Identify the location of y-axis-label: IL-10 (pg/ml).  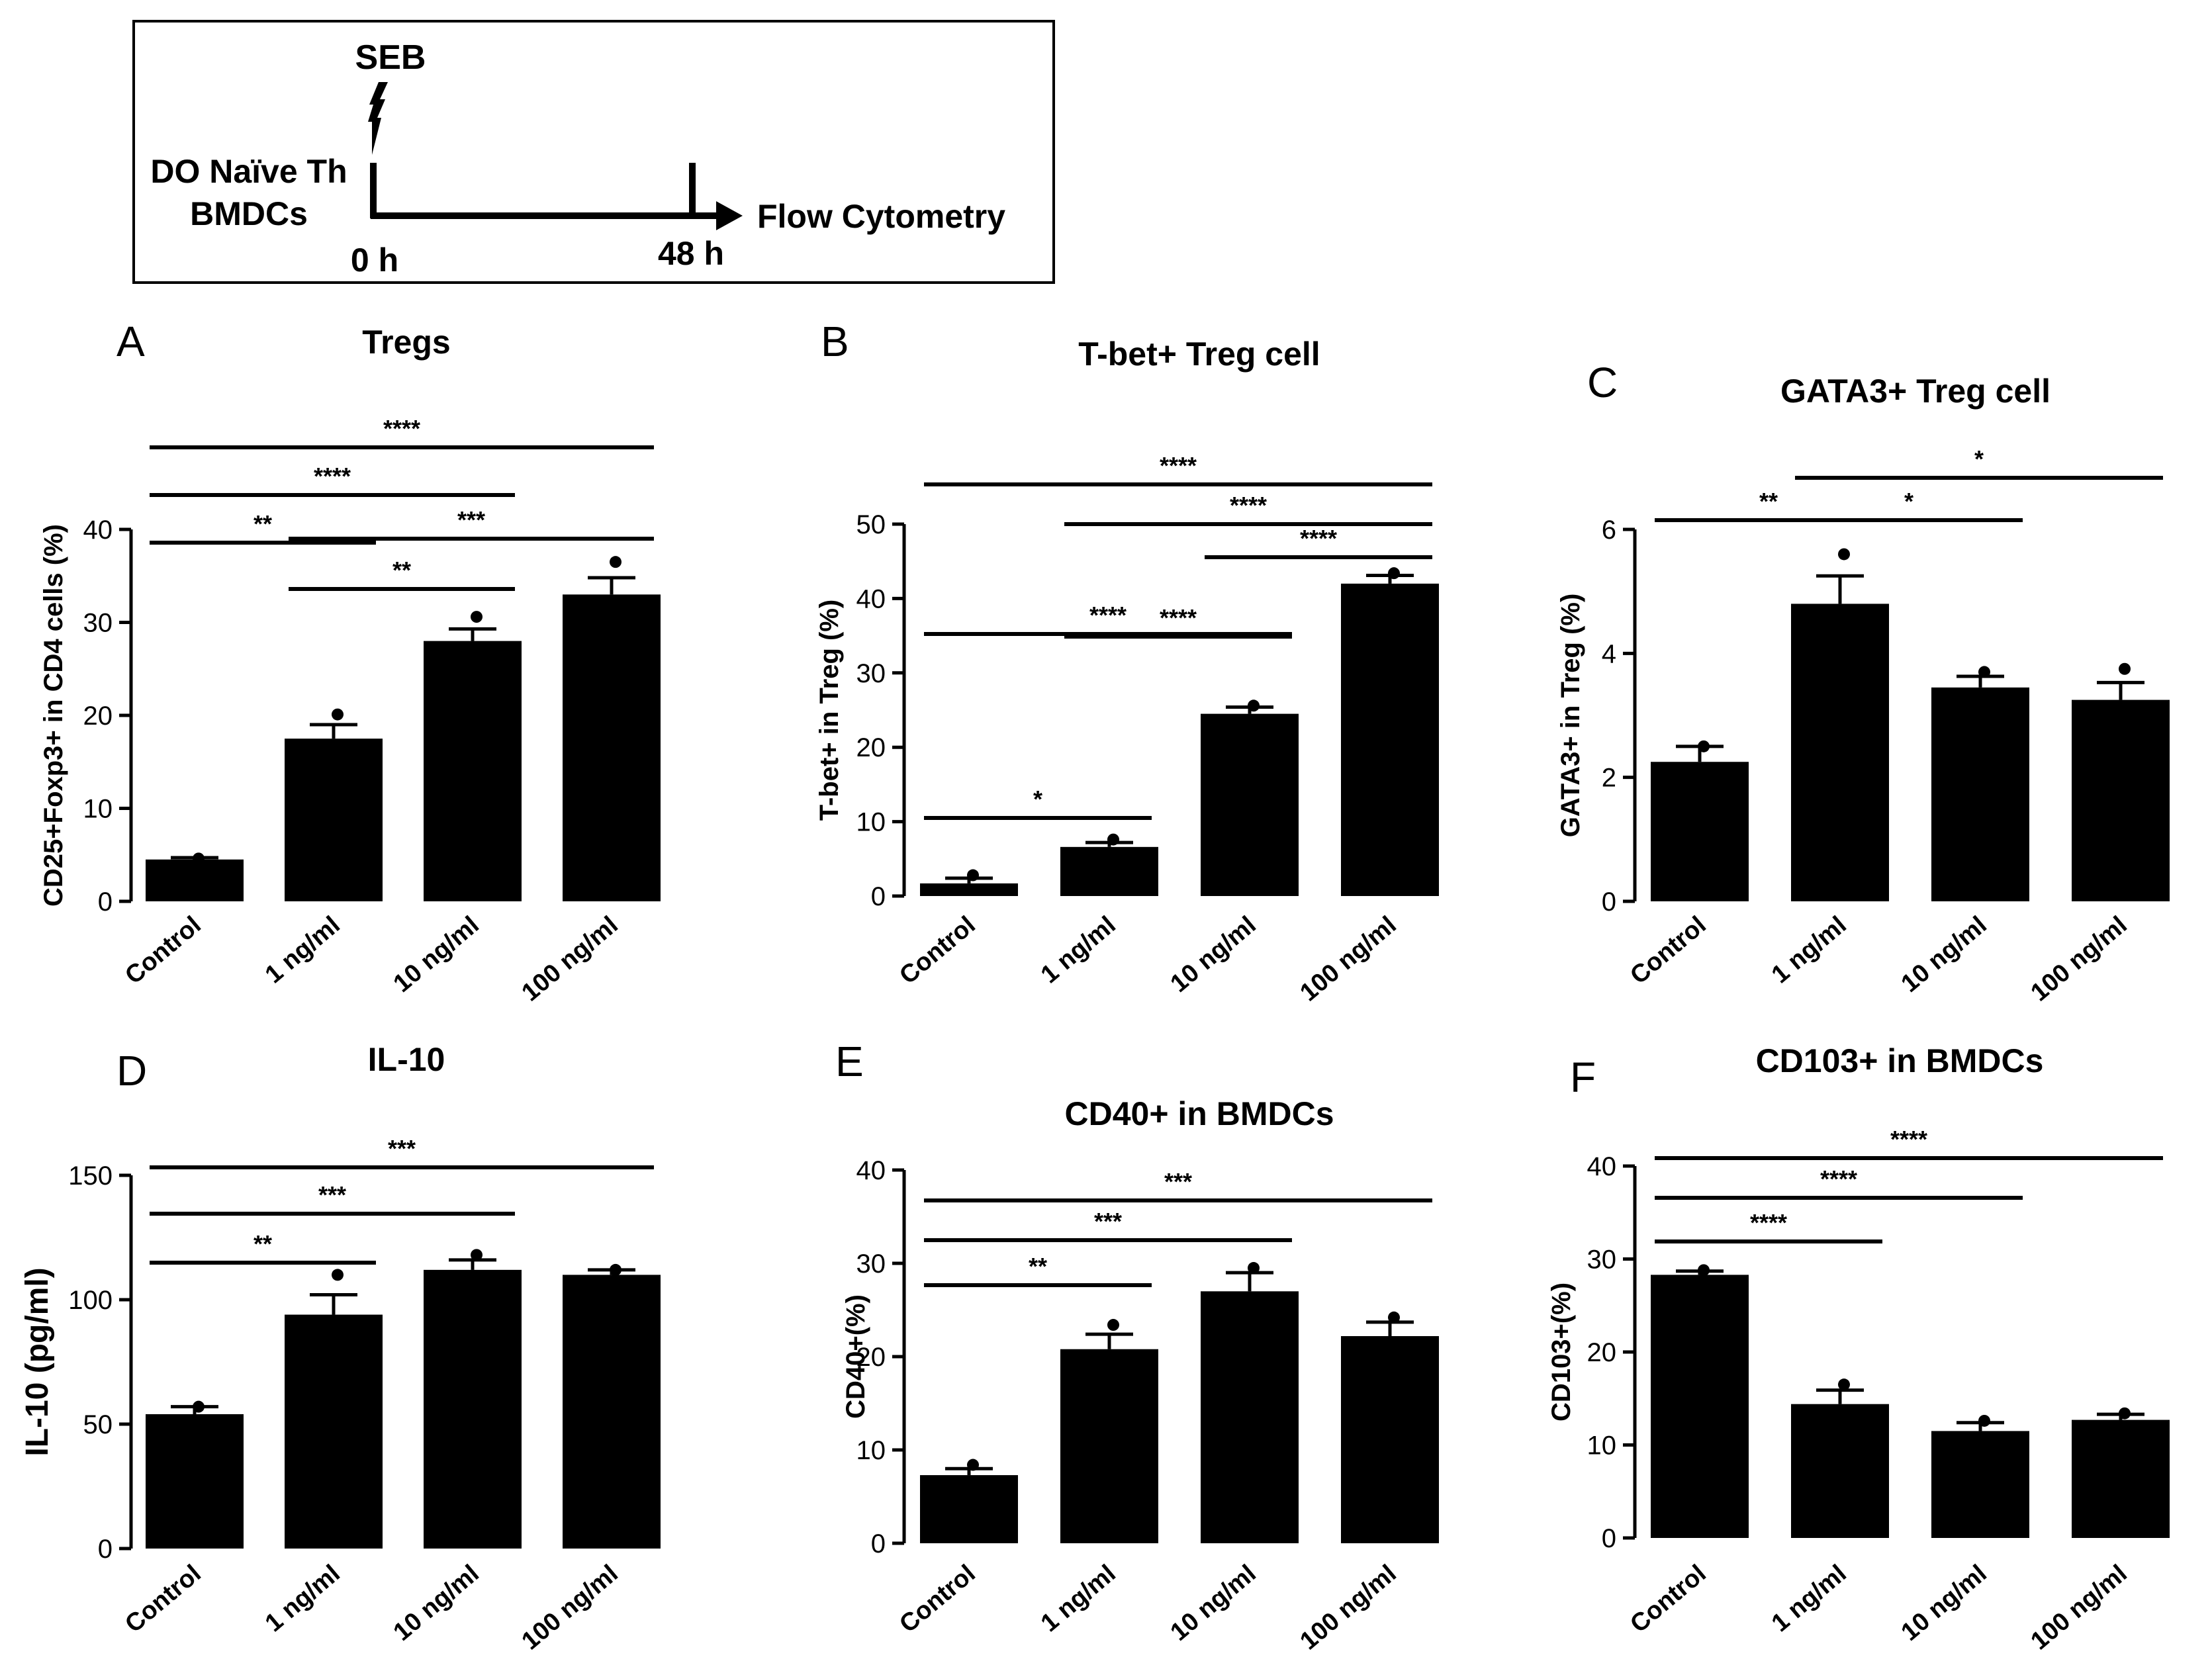
(37, 1361).